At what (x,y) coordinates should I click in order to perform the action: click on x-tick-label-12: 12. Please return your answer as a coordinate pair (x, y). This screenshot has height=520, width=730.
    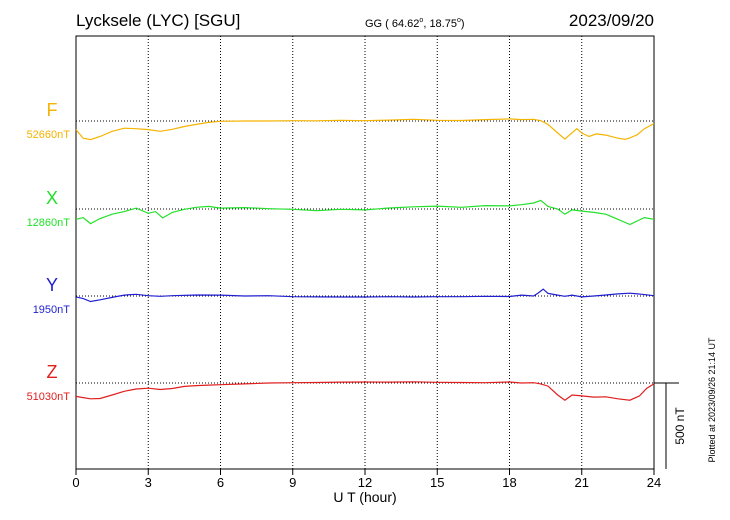
    Looking at the image, I should click on (365, 482).